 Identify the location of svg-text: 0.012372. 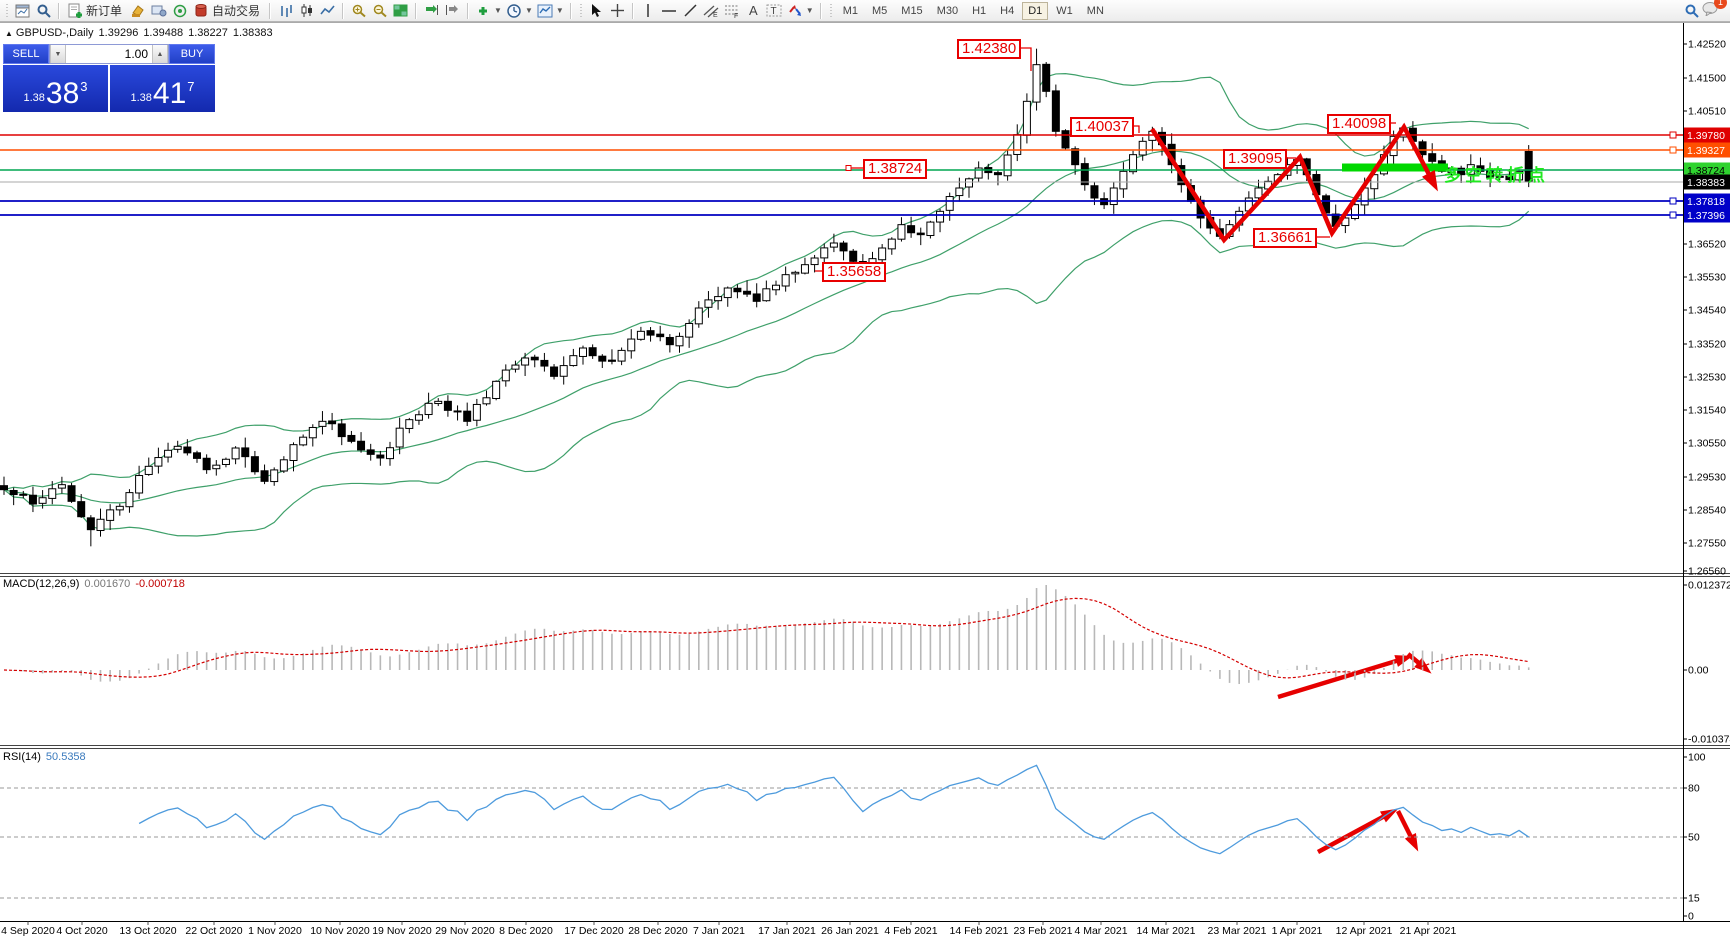
(1709, 586).